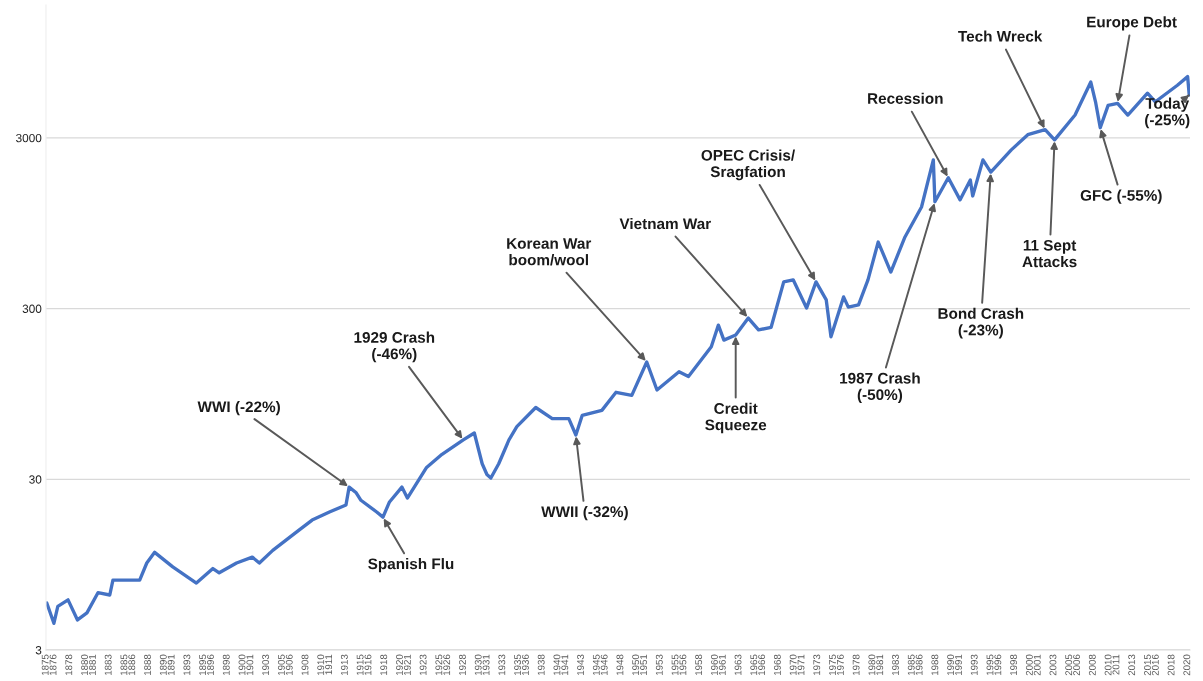 The image size is (1203, 681). I want to click on x-tick-label: 1938, so click(541, 665).